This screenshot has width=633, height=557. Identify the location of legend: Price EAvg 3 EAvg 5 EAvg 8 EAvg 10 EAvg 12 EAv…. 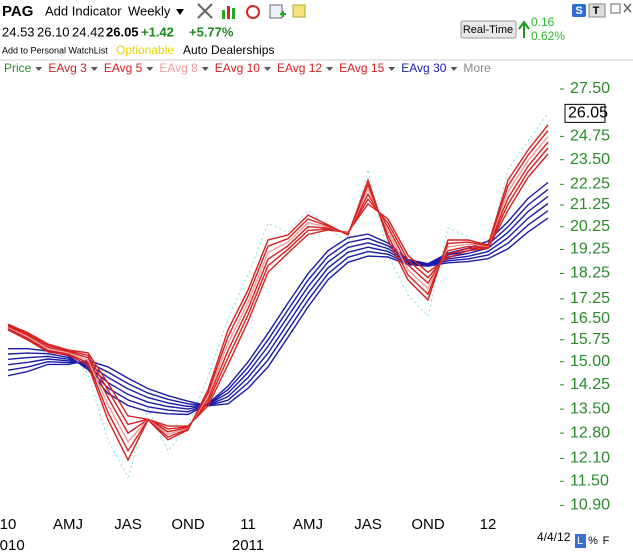
(247, 68).